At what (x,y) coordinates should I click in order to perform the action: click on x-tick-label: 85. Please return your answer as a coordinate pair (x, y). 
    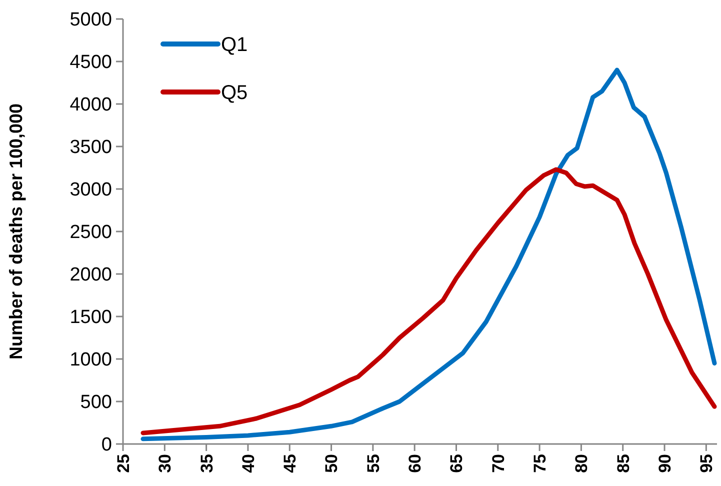
    Looking at the image, I should click on (623, 463).